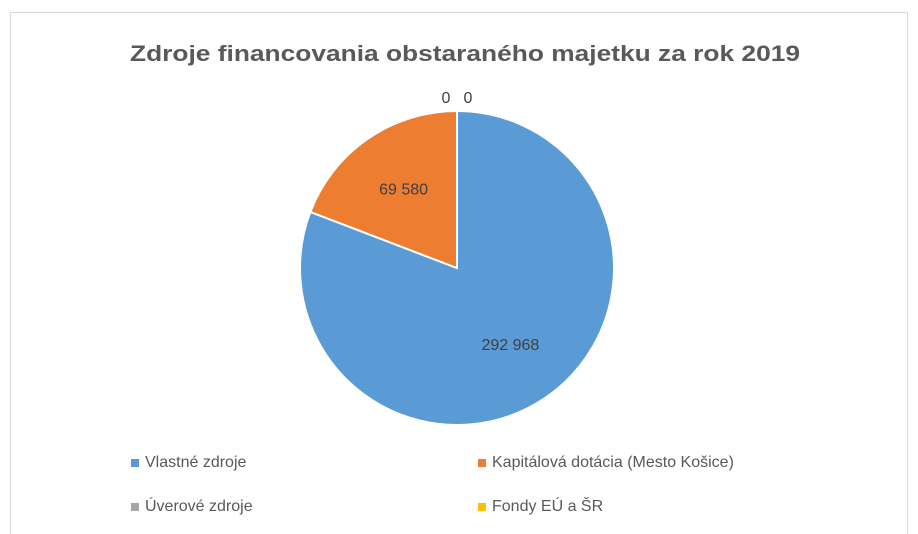  I want to click on legend-label: Úverové zdroje, so click(199, 505).